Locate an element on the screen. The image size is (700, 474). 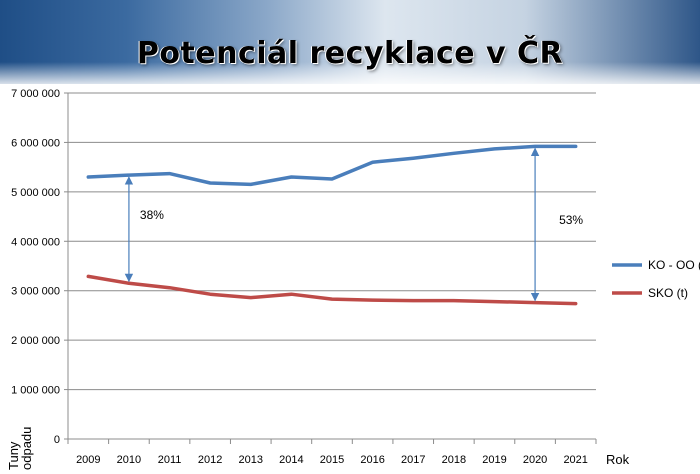
x-tick-label: 2015 is located at coordinates (332, 460).